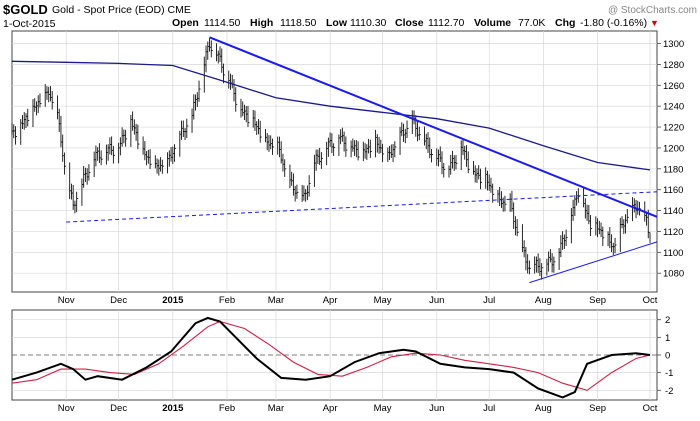  I want to click on low-label: Low, so click(337, 23).